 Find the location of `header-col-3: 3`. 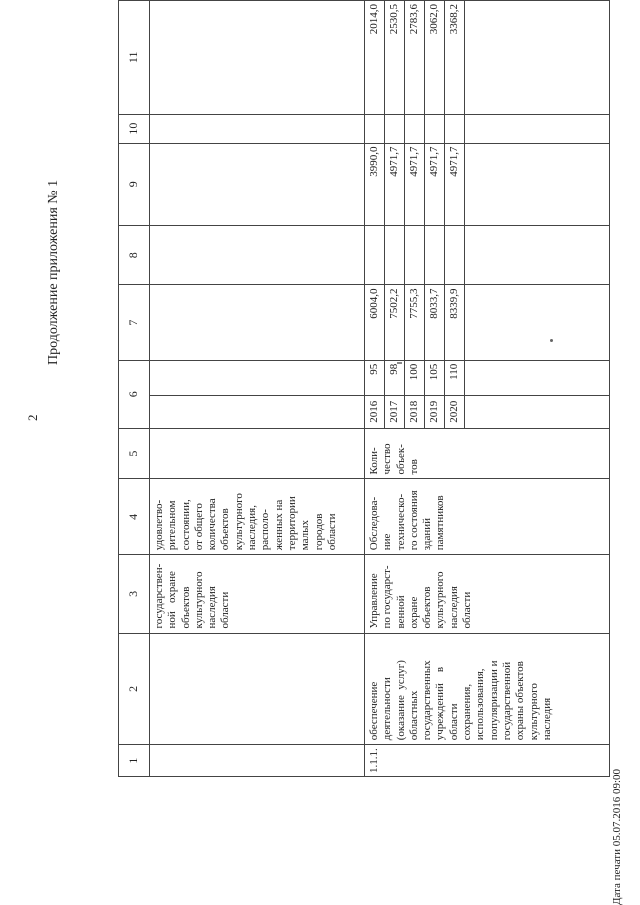

header-col-3: 3 is located at coordinates (134, 594).